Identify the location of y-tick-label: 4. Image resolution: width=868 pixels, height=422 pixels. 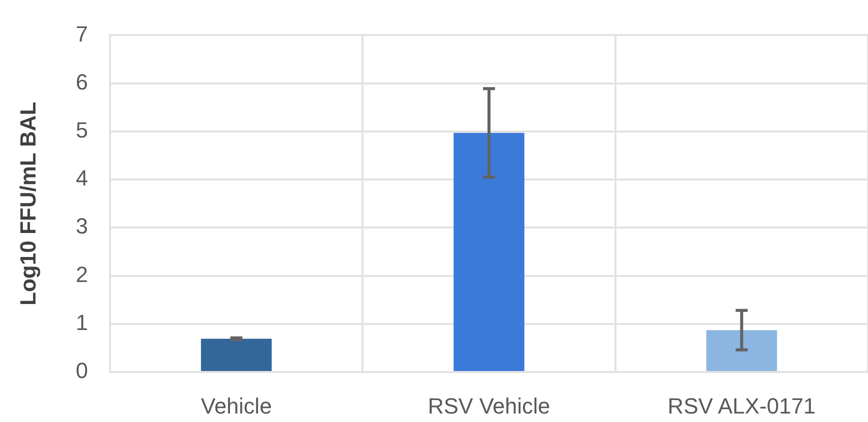
(82, 178).